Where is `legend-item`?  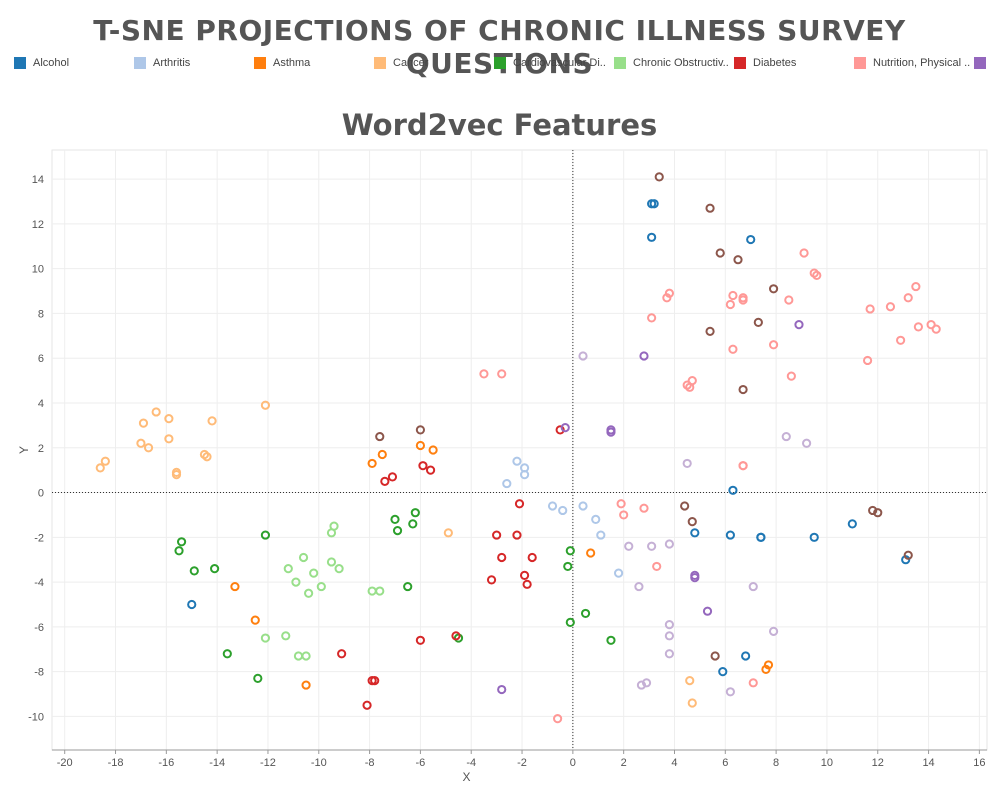
legend-item is located at coordinates (983, 63).